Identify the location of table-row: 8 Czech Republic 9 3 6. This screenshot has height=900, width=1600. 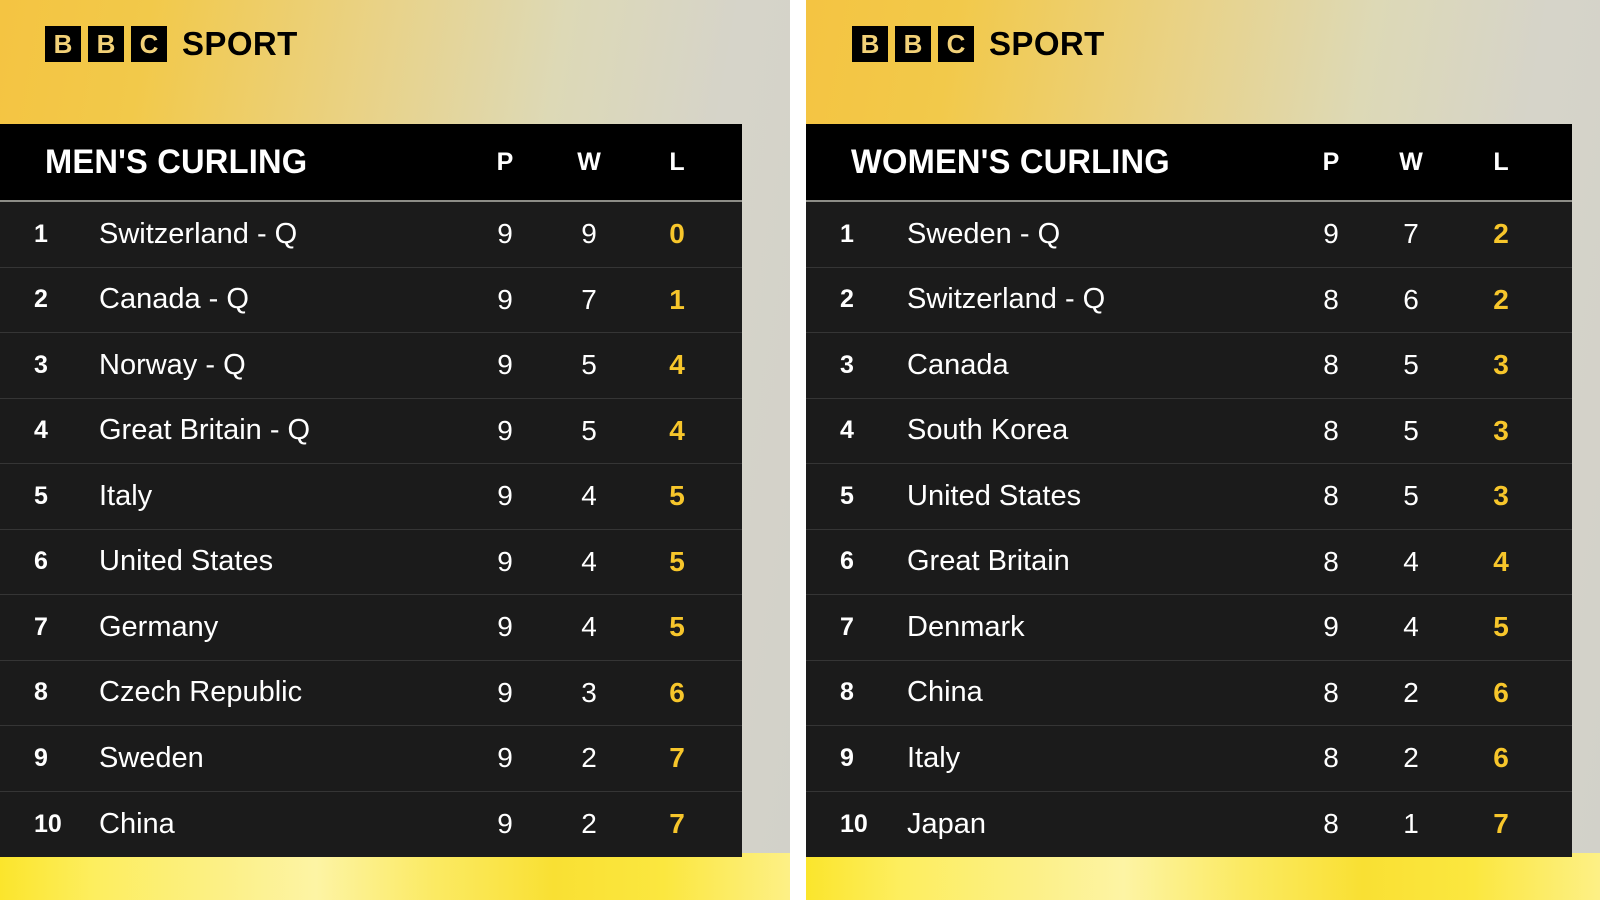
(371, 693).